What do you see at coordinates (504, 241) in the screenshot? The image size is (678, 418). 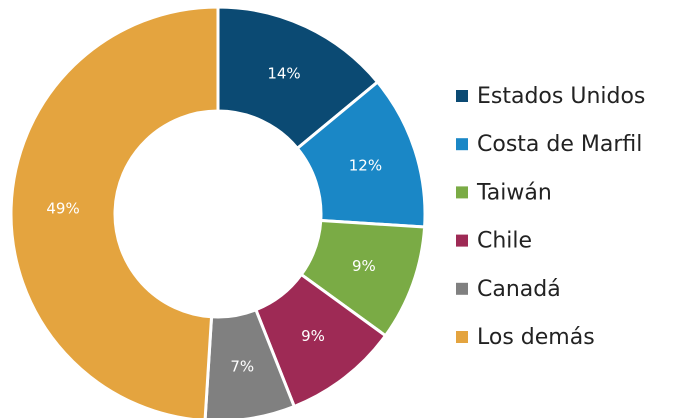 I see `legend-label: Chile` at bounding box center [504, 241].